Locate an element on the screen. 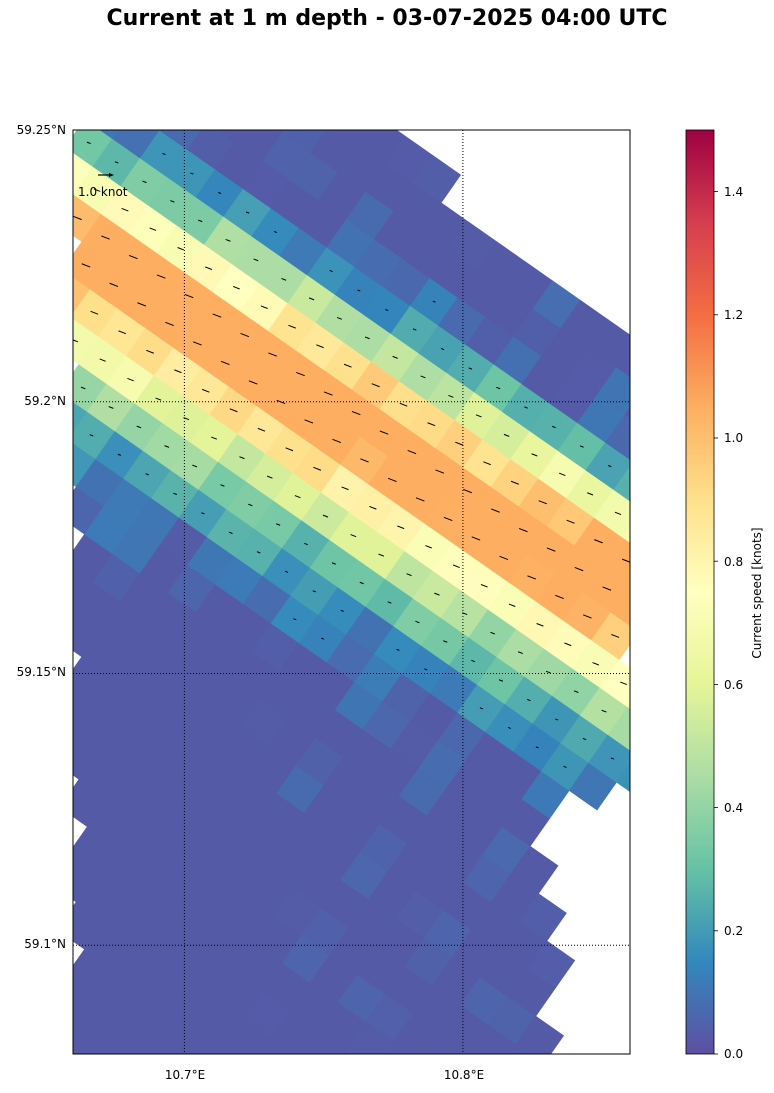 The height and width of the screenshot is (1093, 774). lon-label-10-8: 10.8°E is located at coordinates (464, 1075).